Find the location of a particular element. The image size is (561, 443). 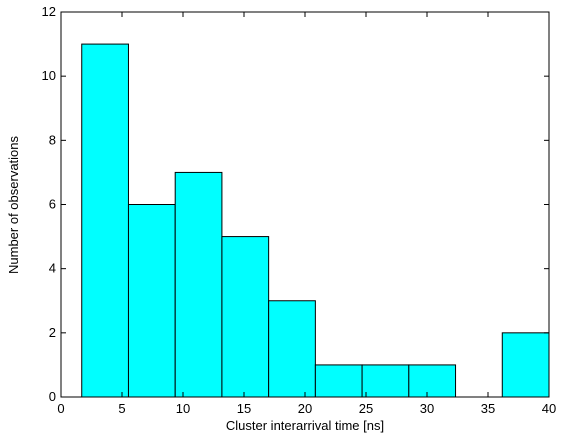

y-tick-label: 0 is located at coordinates (52, 396).